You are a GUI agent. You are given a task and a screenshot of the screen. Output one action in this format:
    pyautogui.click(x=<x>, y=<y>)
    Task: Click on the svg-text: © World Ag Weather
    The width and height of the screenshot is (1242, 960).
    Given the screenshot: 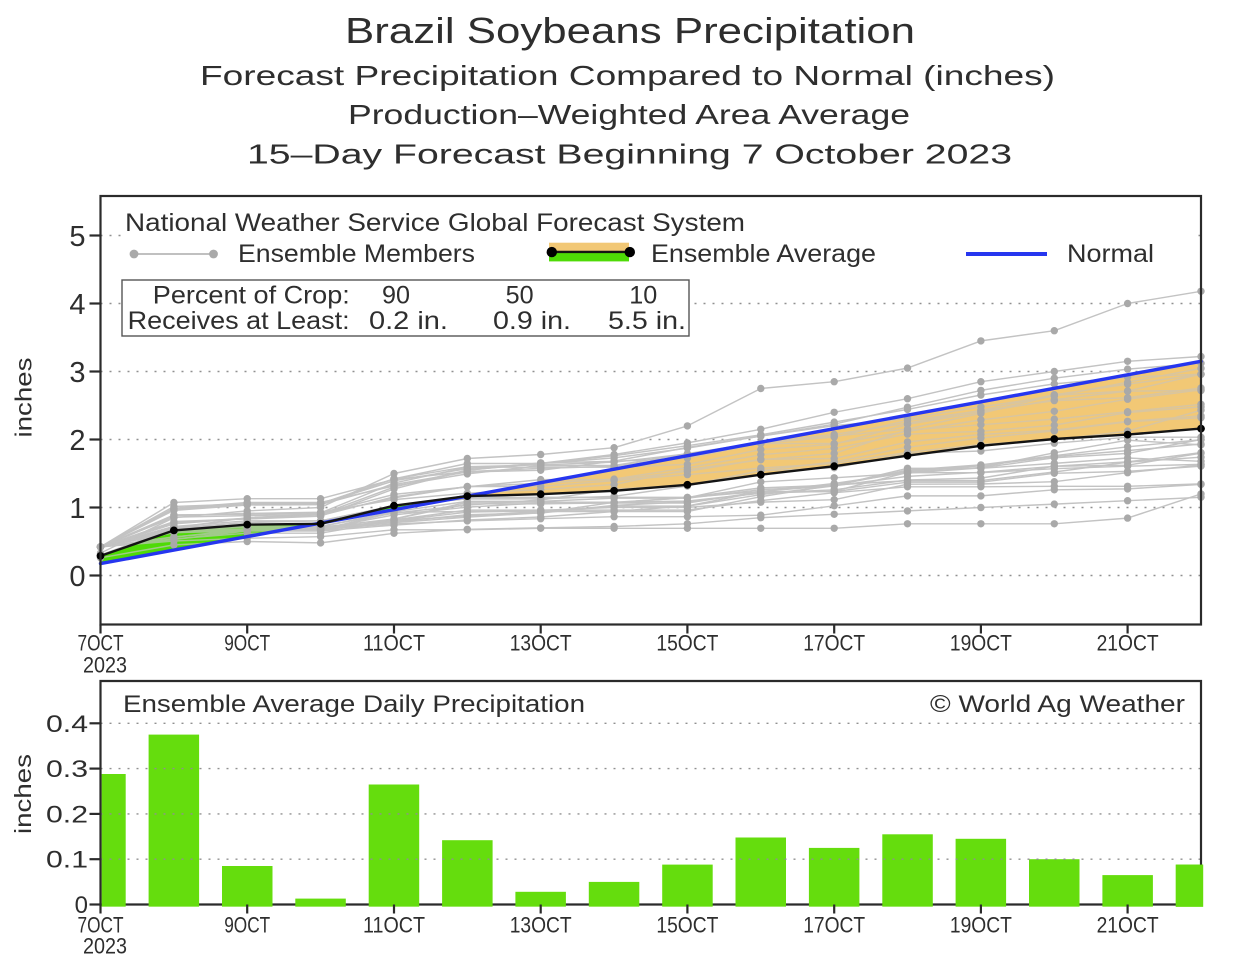 What is the action you would take?
    pyautogui.click(x=1057, y=704)
    